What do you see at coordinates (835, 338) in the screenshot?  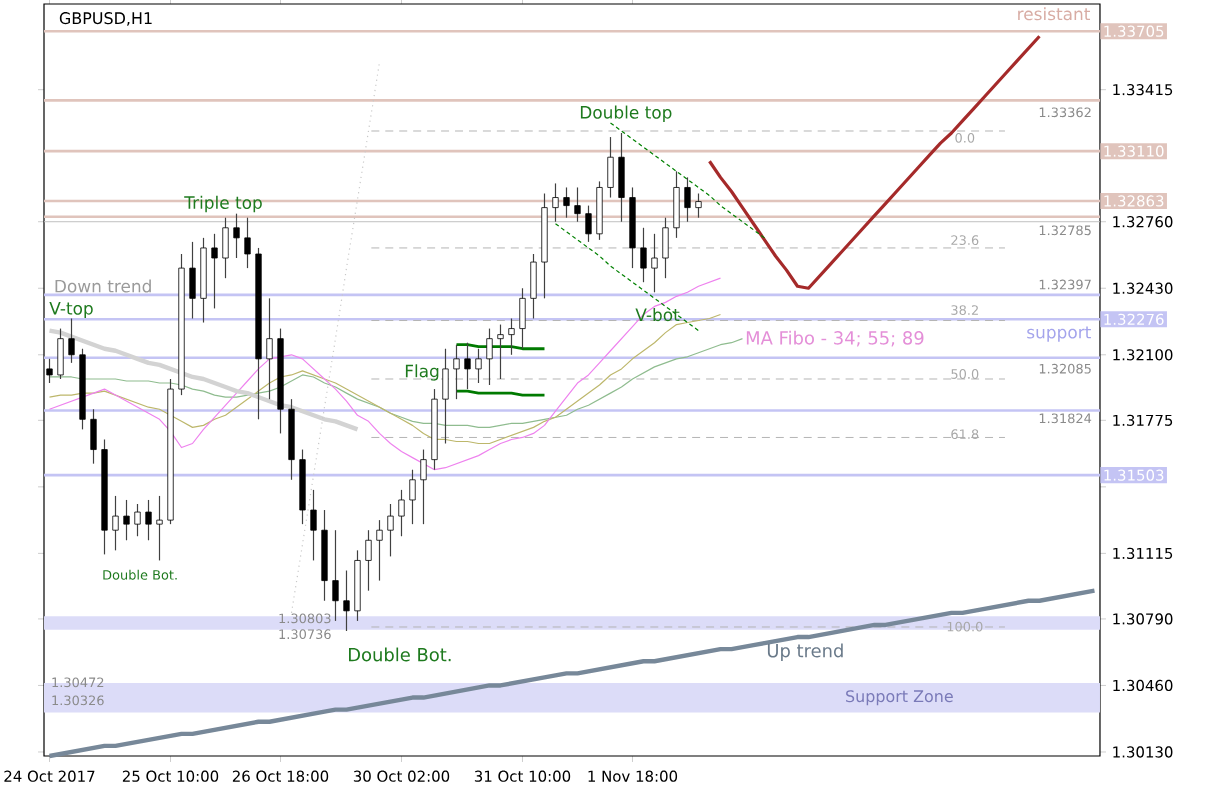 I see `annotation: MA Fibo - 34; 55; 89` at bounding box center [835, 338].